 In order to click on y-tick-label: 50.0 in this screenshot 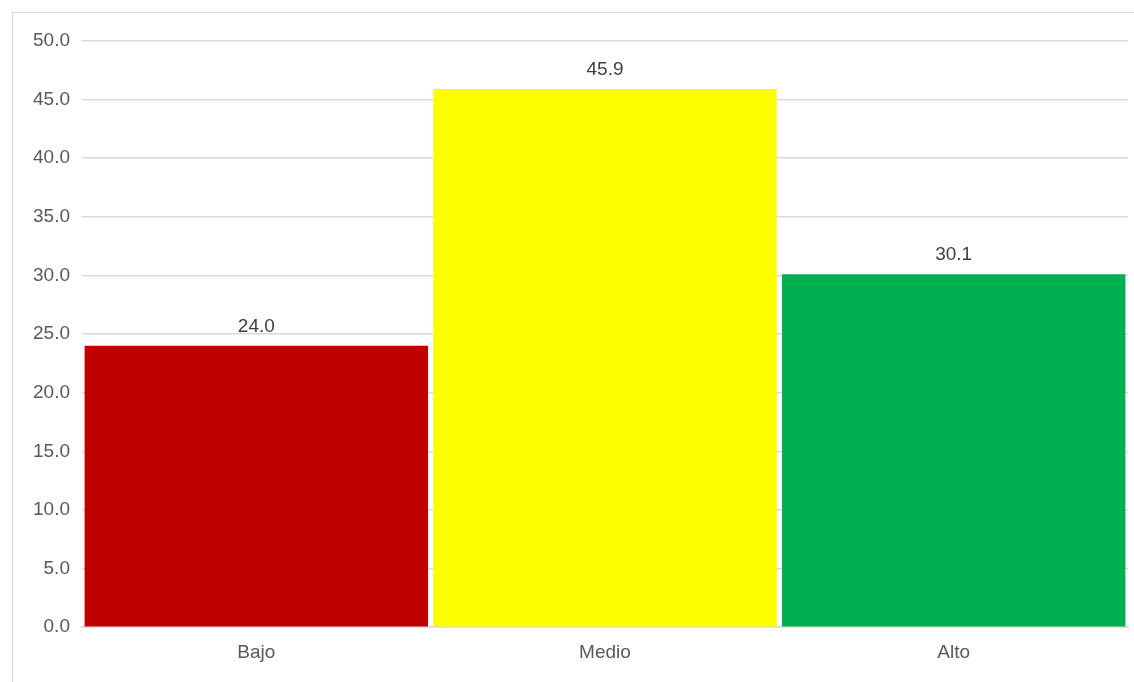, I will do `click(51, 40)`.